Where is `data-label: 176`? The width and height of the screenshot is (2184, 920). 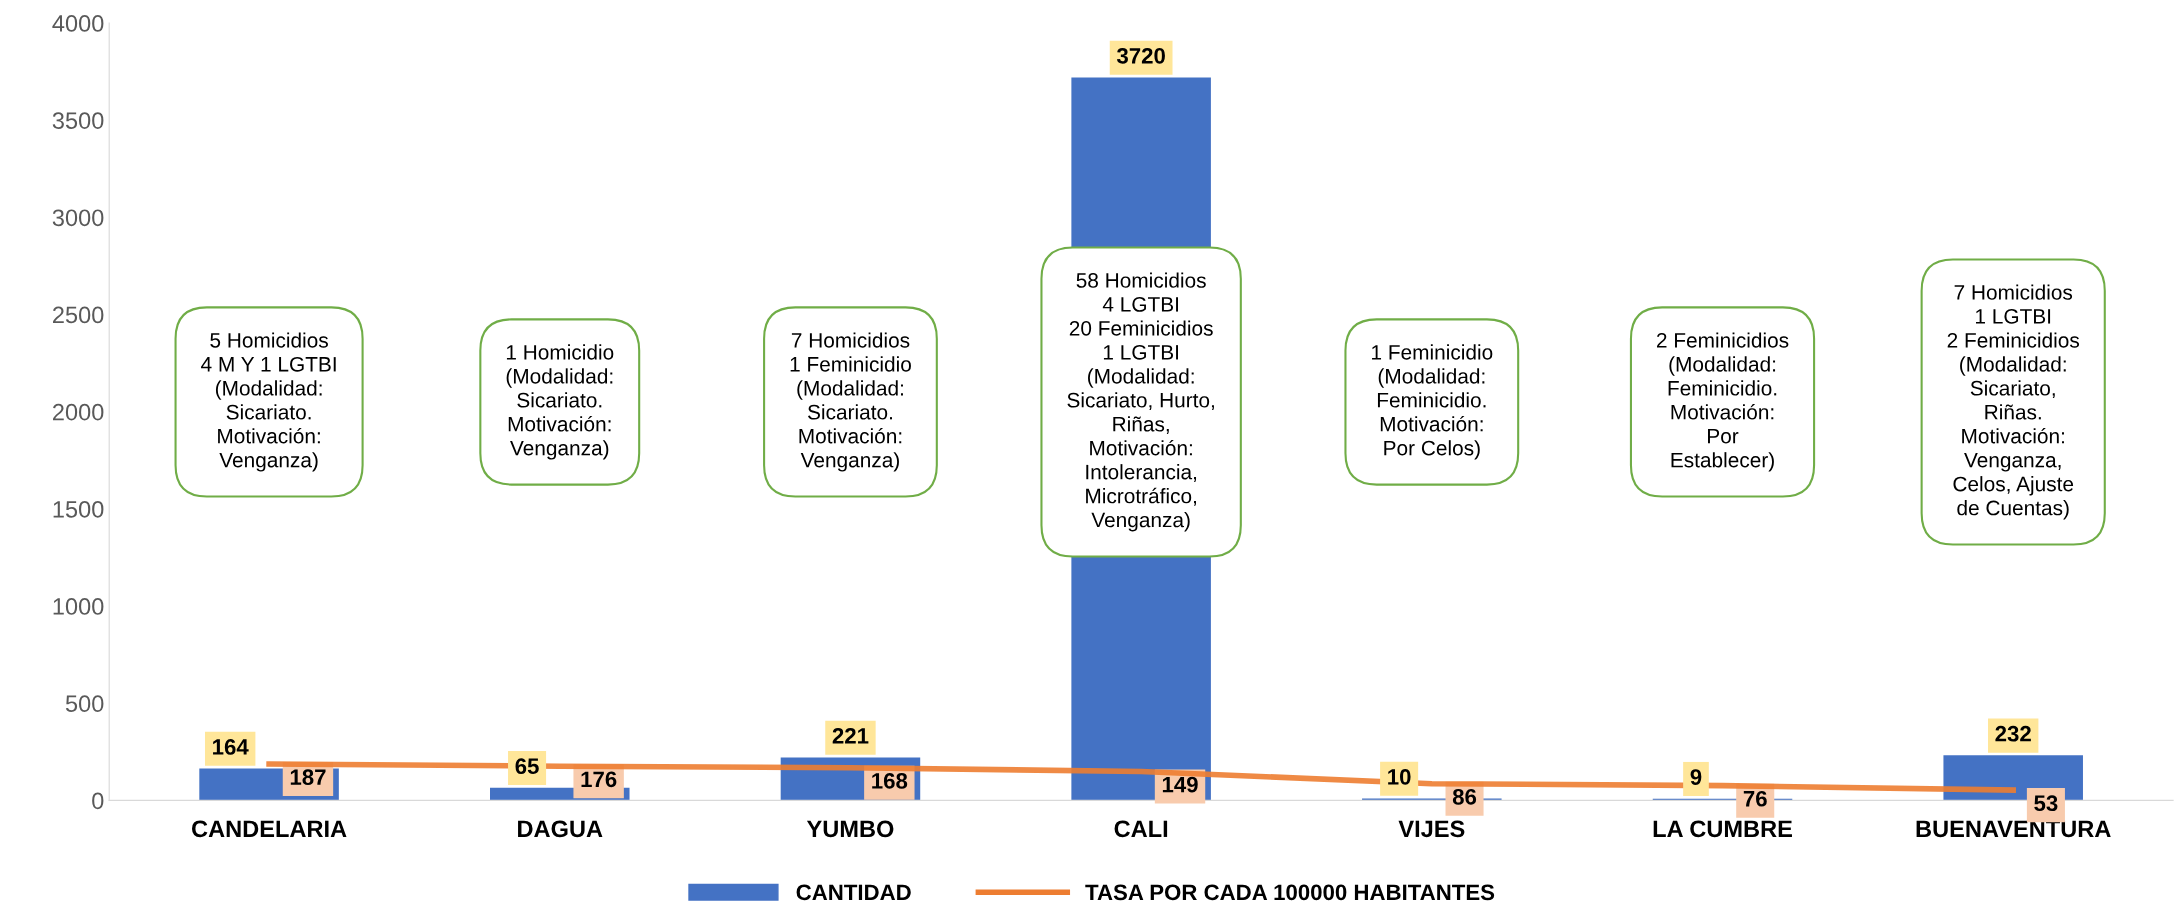
data-label: 176 is located at coordinates (599, 779).